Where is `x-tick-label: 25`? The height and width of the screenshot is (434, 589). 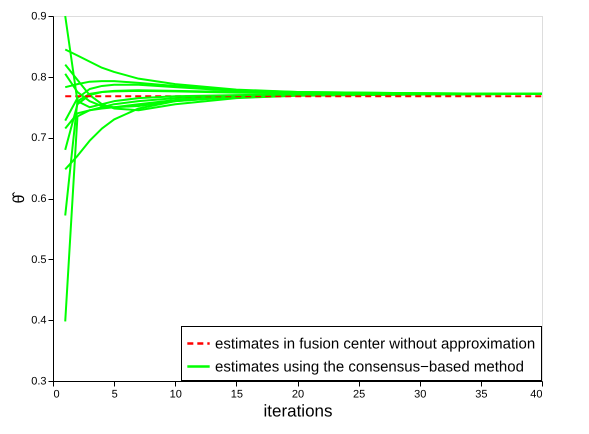
x-tick-label: 25 is located at coordinates (359, 394).